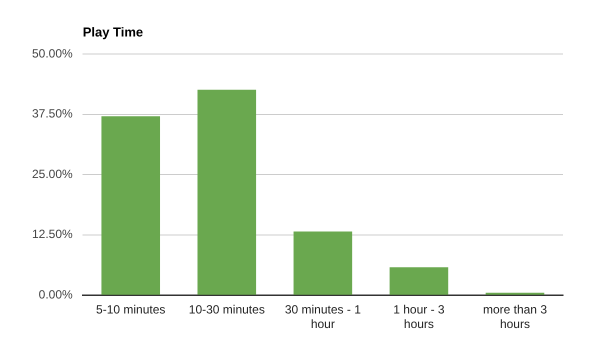  What do you see at coordinates (56, 295) in the screenshot?
I see `y-tick-label: 0.00%` at bounding box center [56, 295].